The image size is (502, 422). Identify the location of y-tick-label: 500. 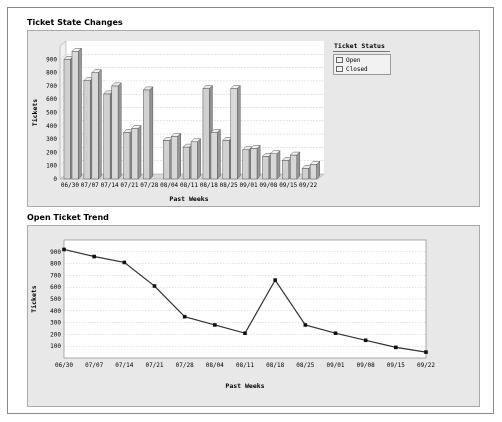
(51, 113).